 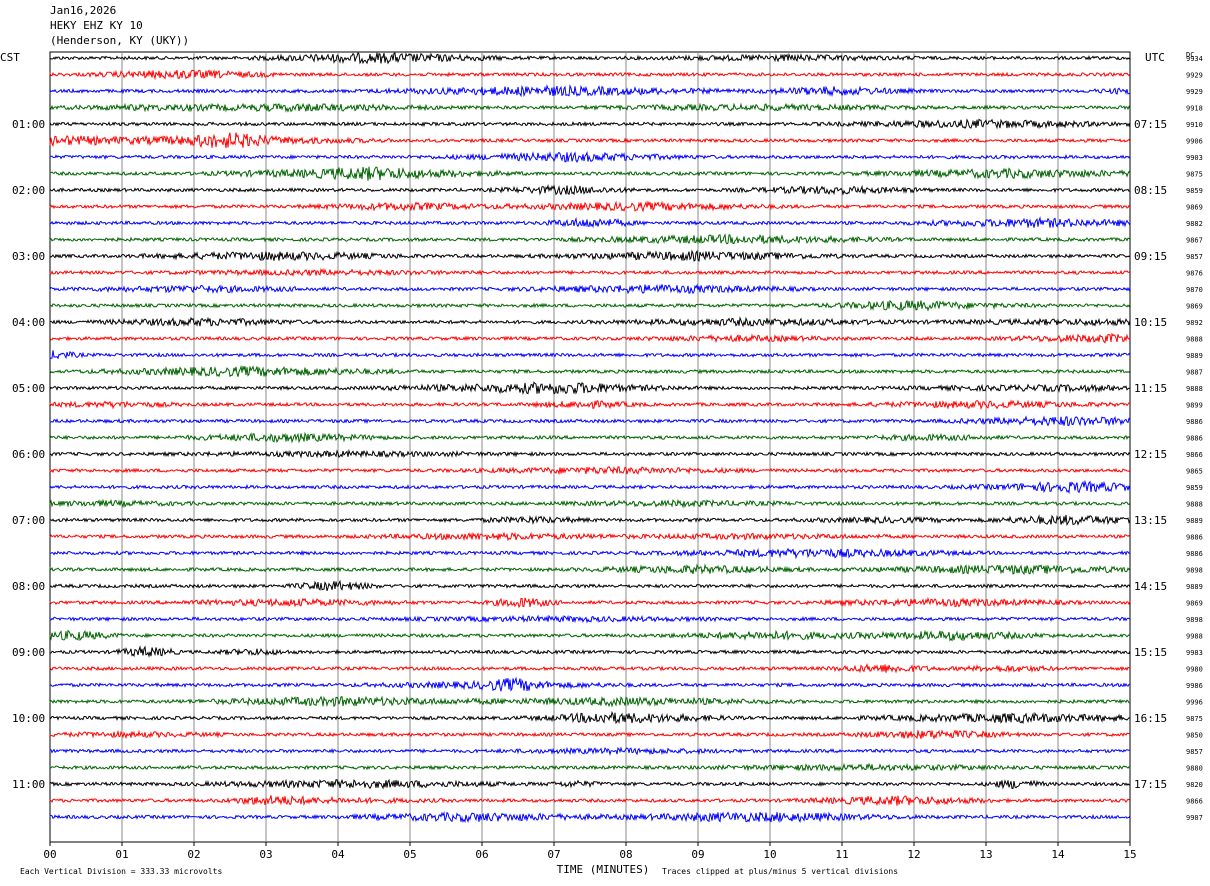 I want to click on dc-offset-value: 9918, so click(x=1194, y=109).